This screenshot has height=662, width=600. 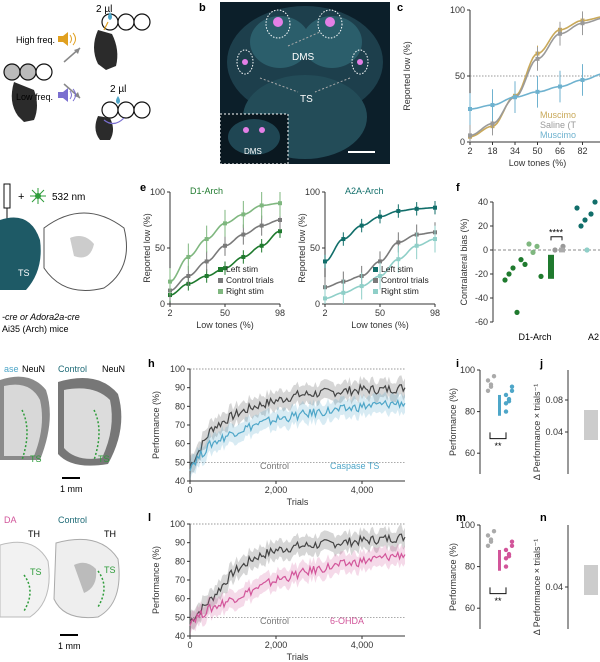 I want to click on ts-label-d: TS, so click(x=24, y=273).